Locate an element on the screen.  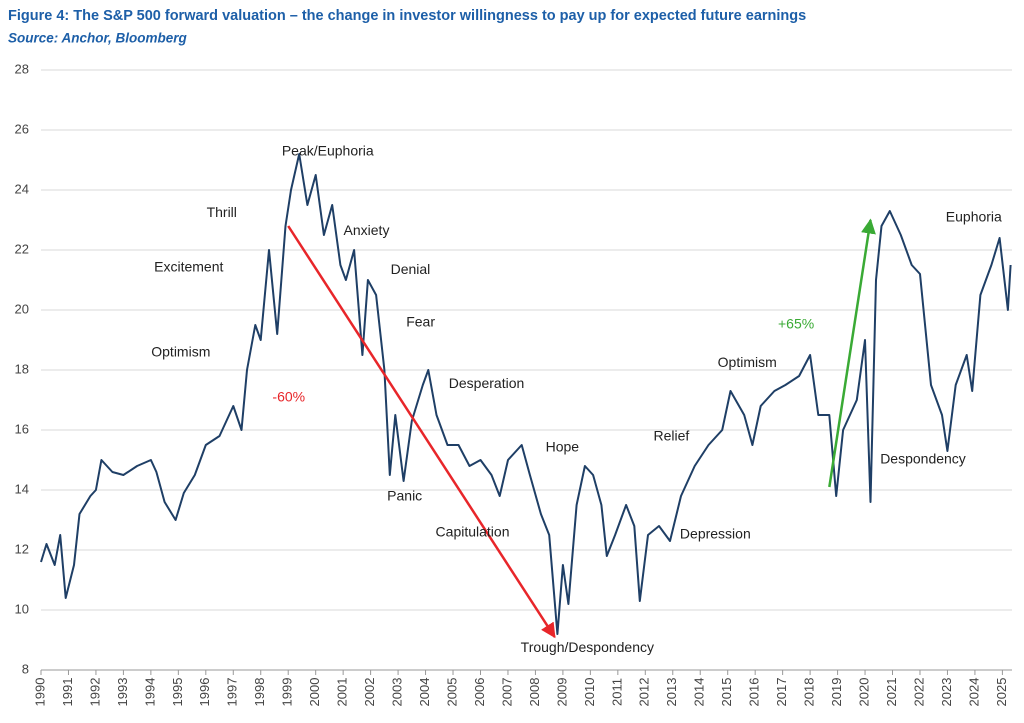
annotation: Capitulation is located at coordinates (473, 532).